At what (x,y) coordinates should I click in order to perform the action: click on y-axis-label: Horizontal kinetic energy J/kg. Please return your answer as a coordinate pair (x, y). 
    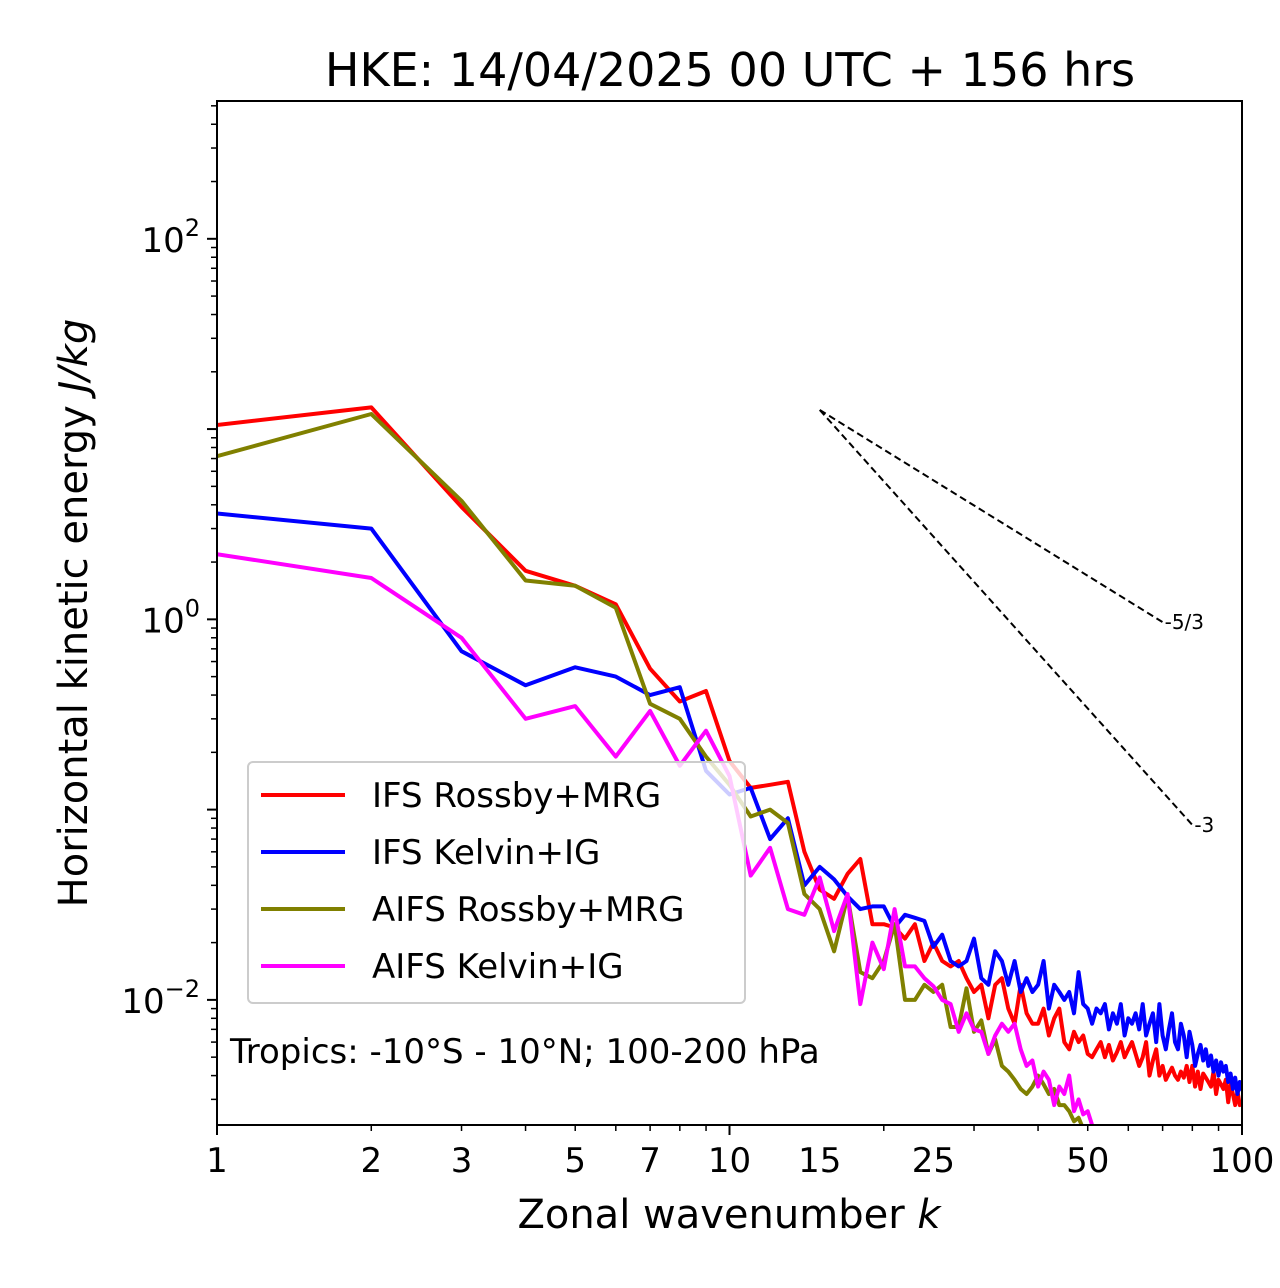
    Looking at the image, I should click on (74, 613).